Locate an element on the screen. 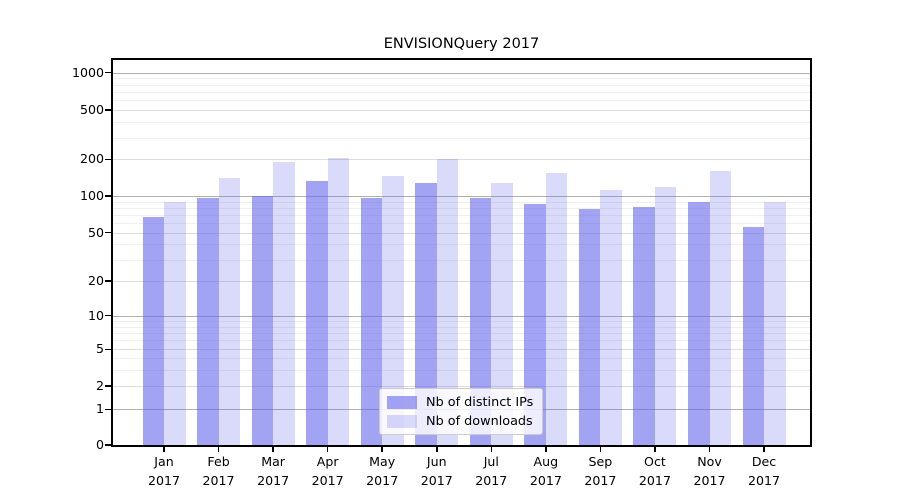 The image size is (900, 500). x-tick-month: Feb is located at coordinates (218, 461).